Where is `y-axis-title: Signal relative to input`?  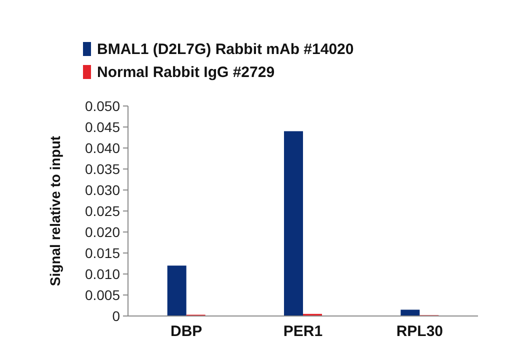
y-axis-title: Signal relative to input is located at coordinates (55, 211).